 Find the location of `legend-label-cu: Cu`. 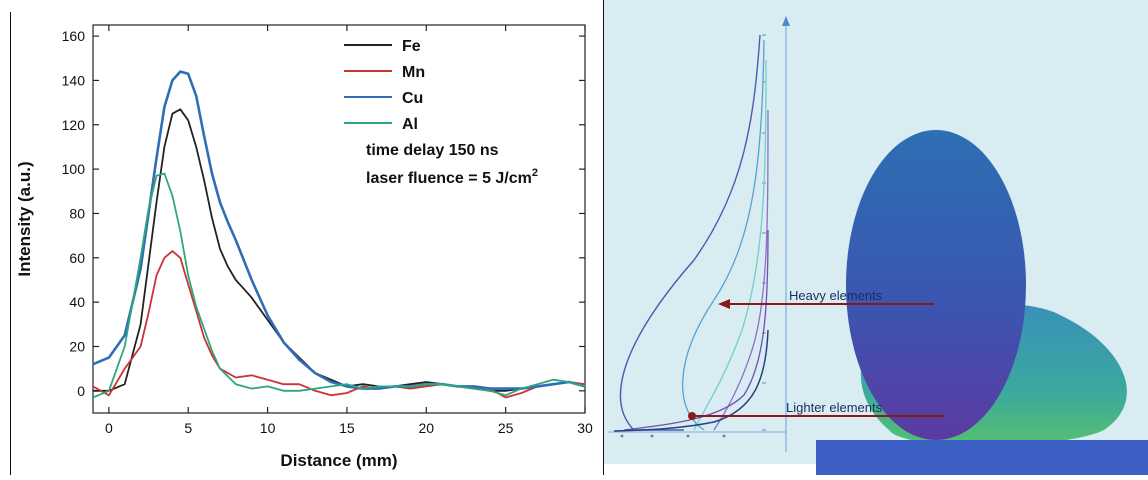

legend-label-cu: Cu is located at coordinates (412, 98).